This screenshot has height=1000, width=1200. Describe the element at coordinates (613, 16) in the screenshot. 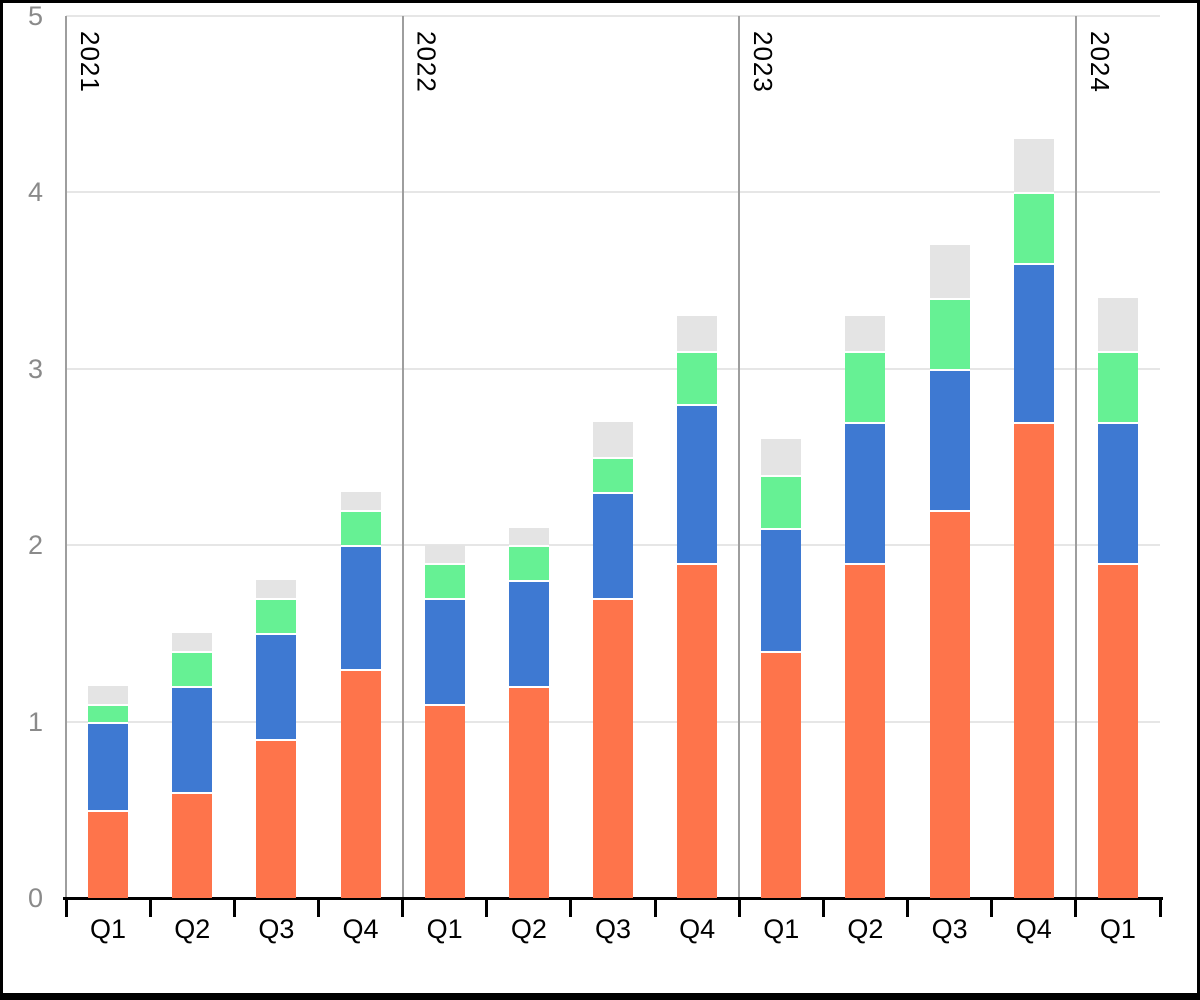

I see `gridline-y5` at that location.